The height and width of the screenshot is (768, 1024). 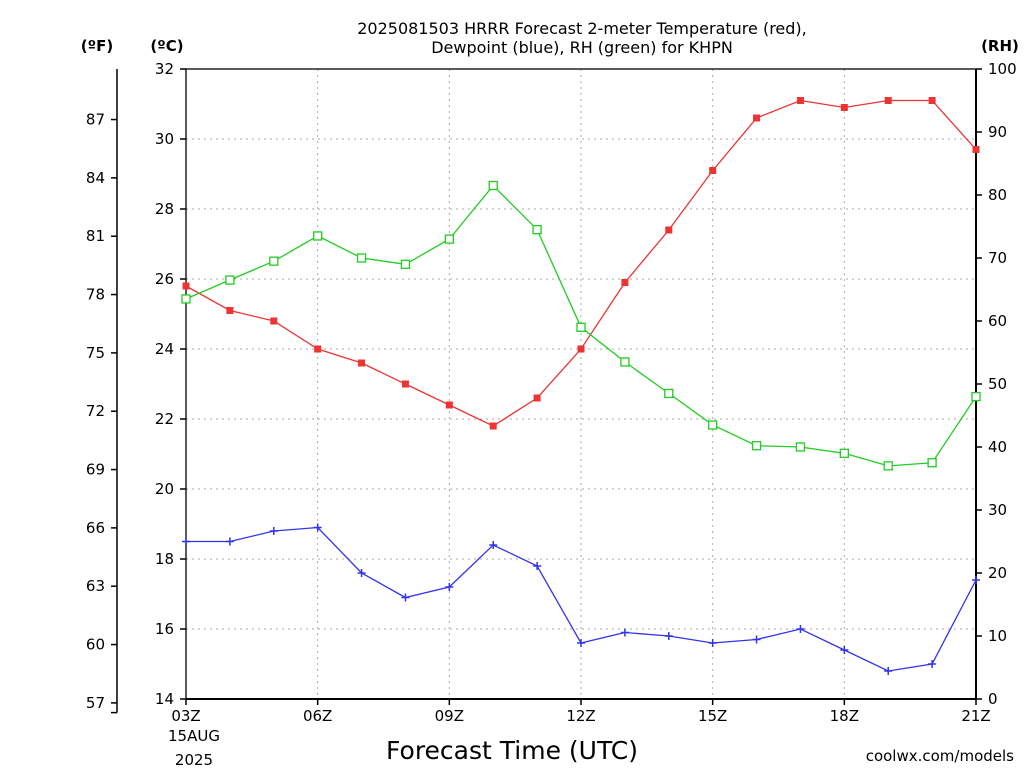 What do you see at coordinates (164, 139) in the screenshot?
I see `celsius-tick-label: 30` at bounding box center [164, 139].